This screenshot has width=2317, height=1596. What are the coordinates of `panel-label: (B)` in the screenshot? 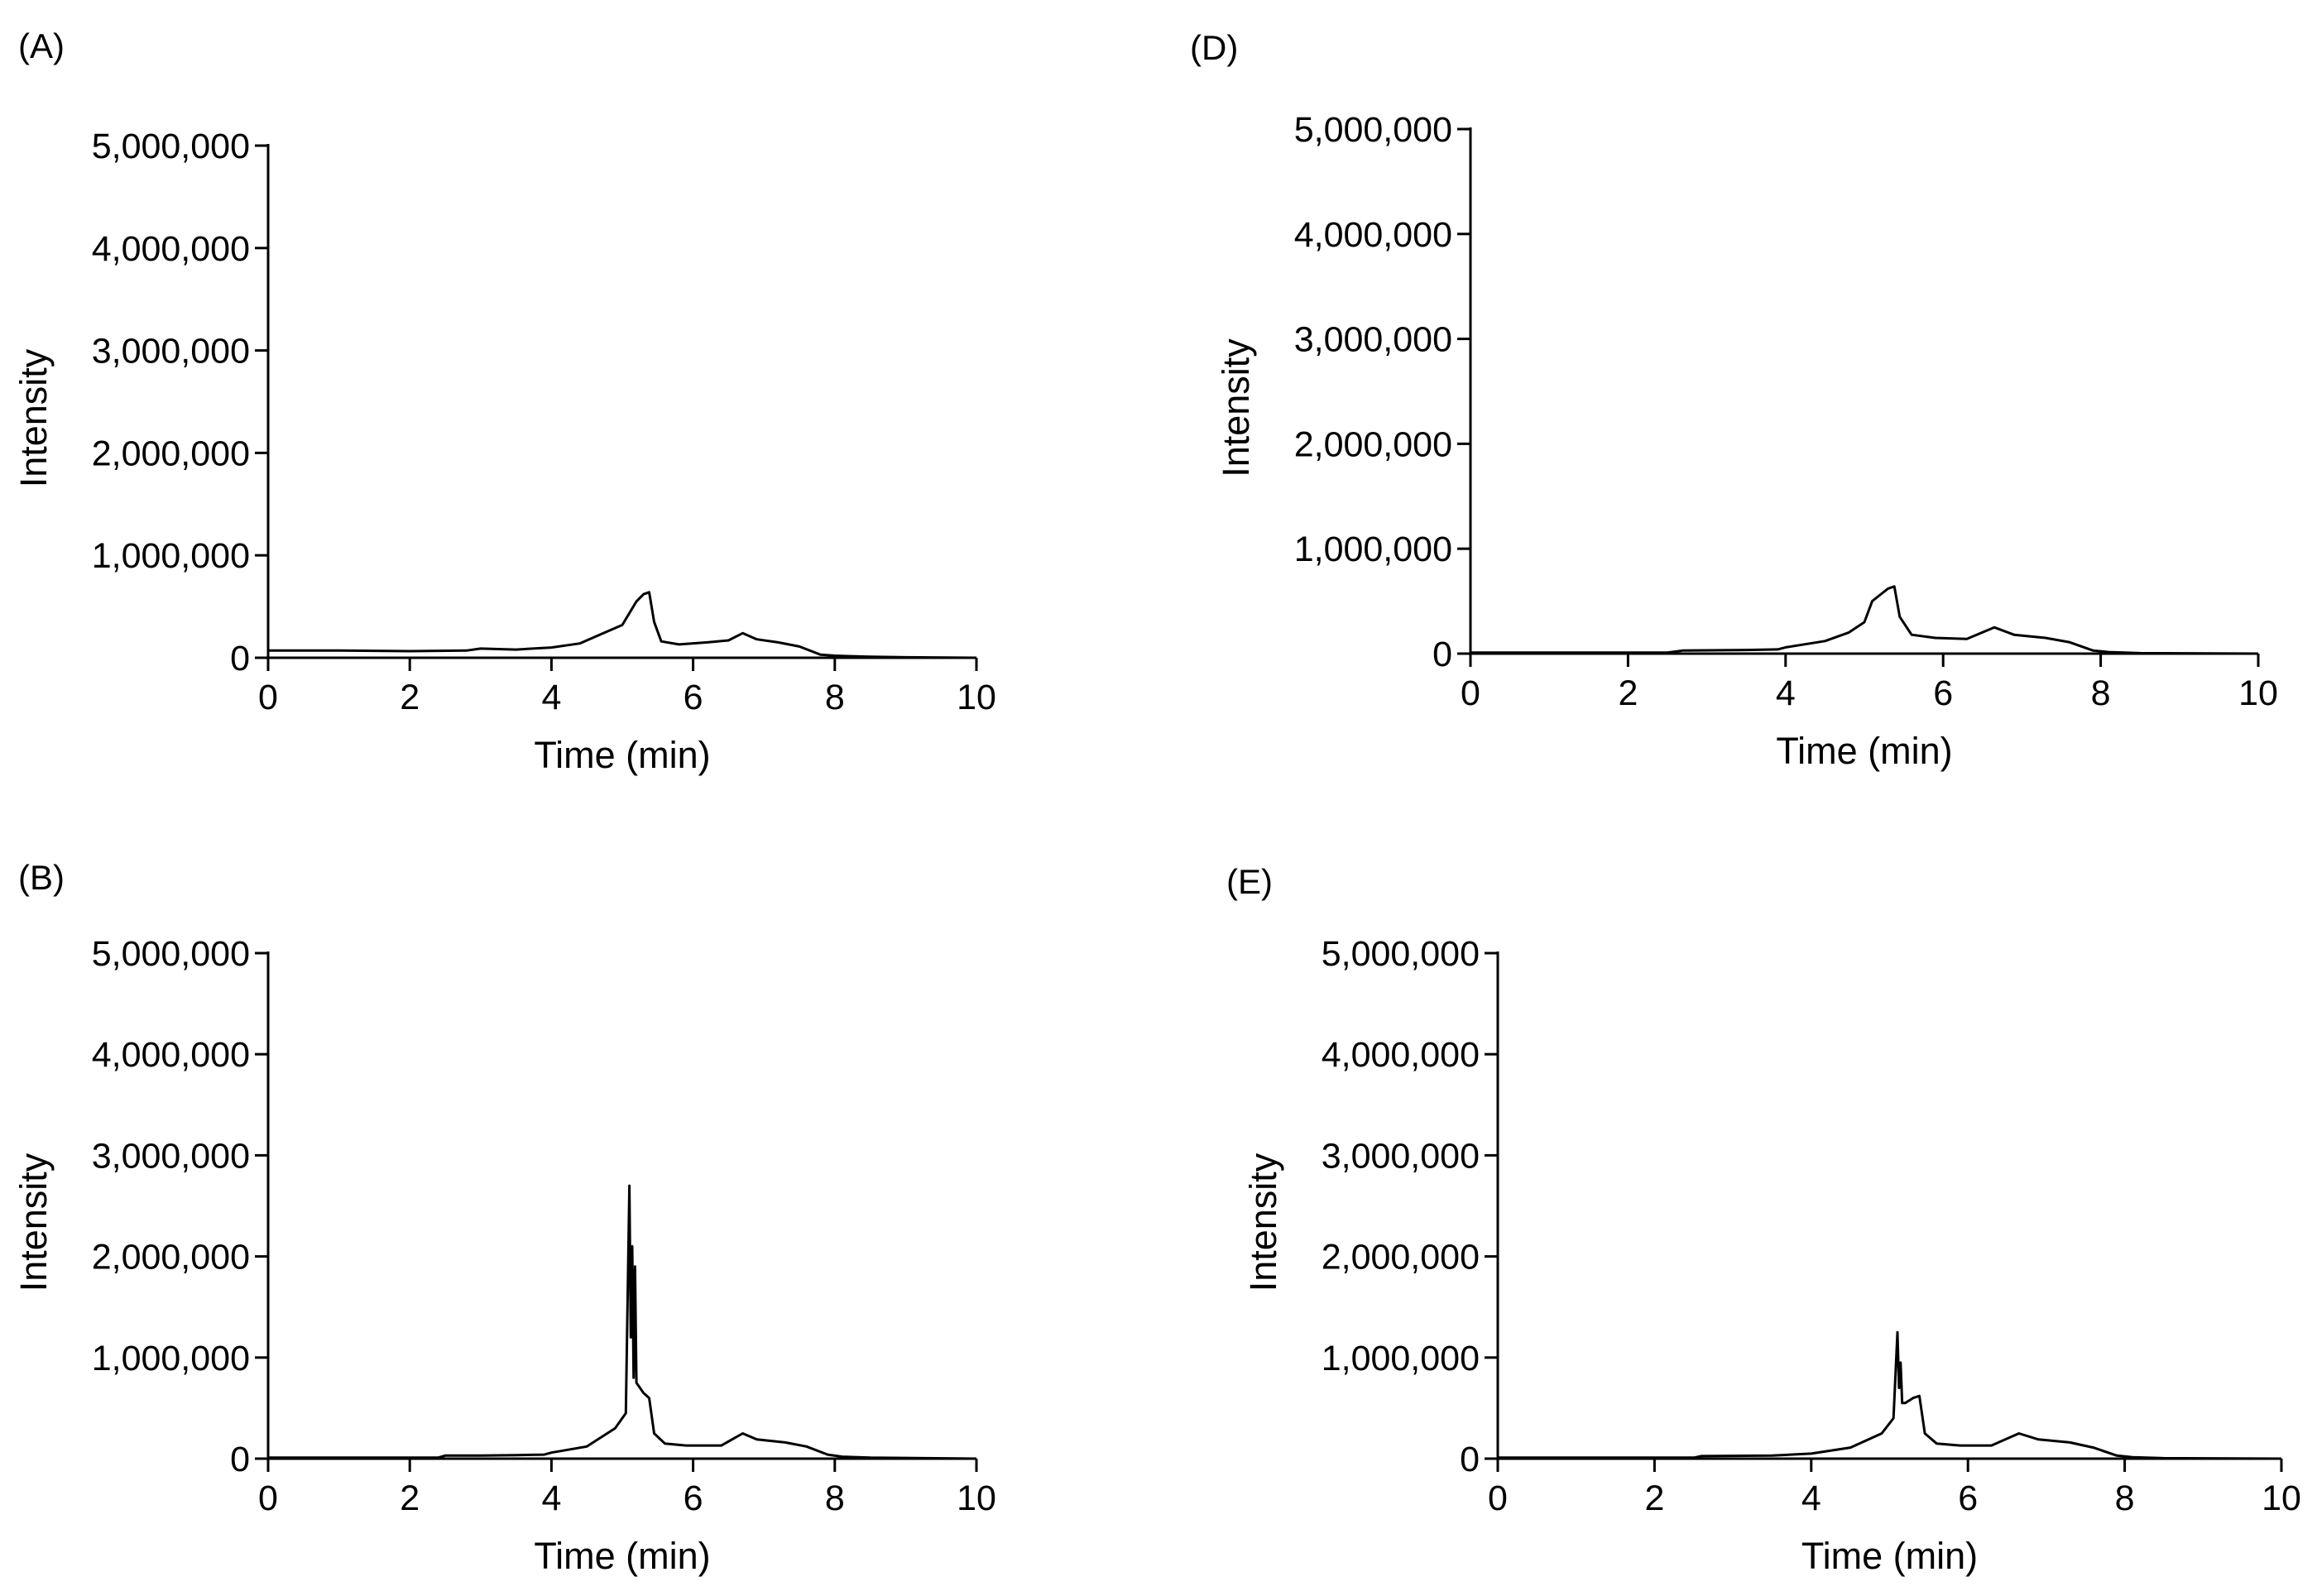 It's located at (41, 877).